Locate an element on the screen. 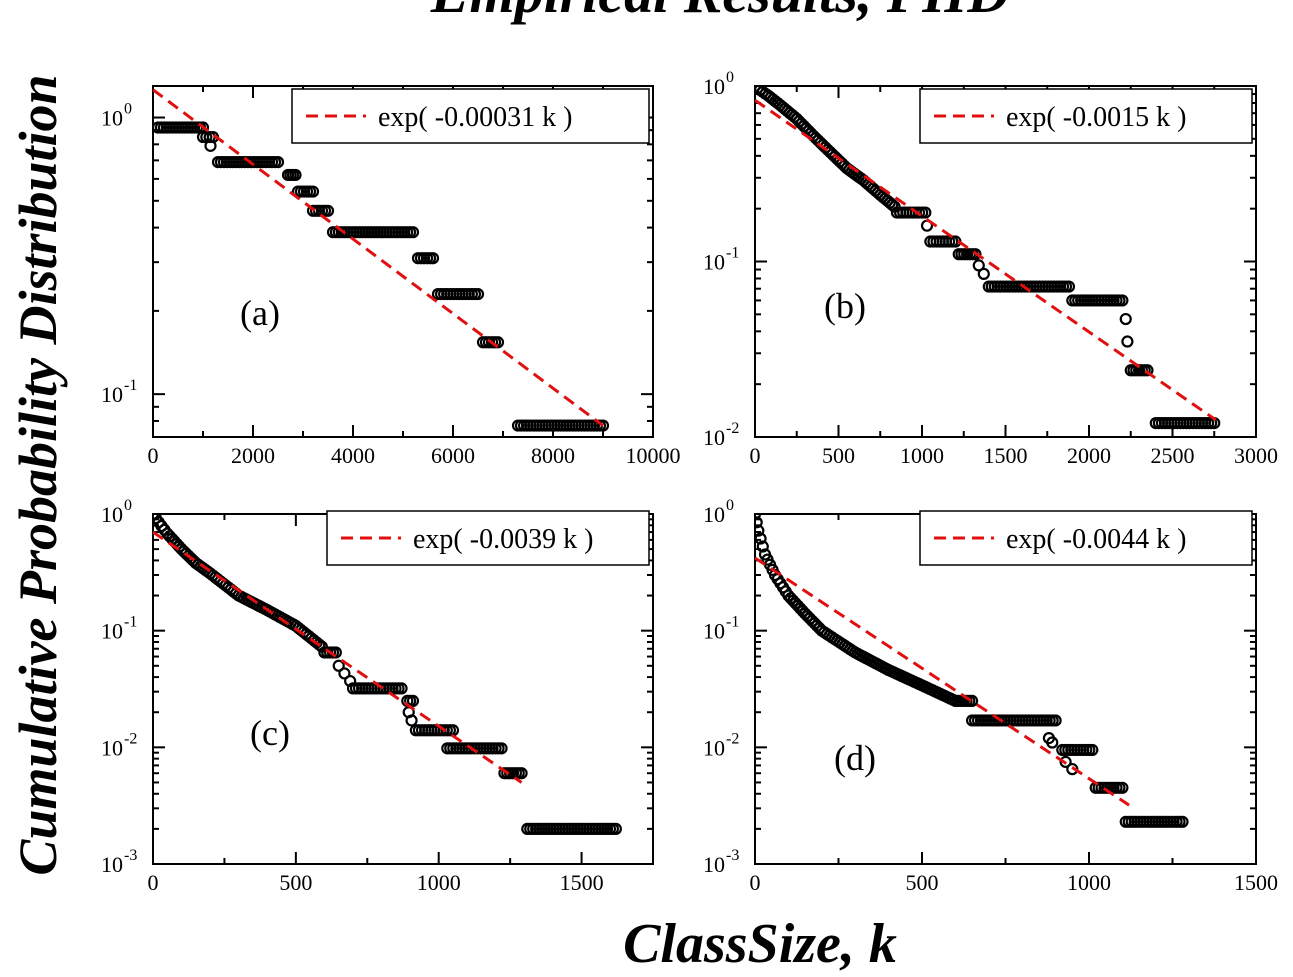 The width and height of the screenshot is (1293, 977). x-tick-label: 6000 is located at coordinates (453, 455).